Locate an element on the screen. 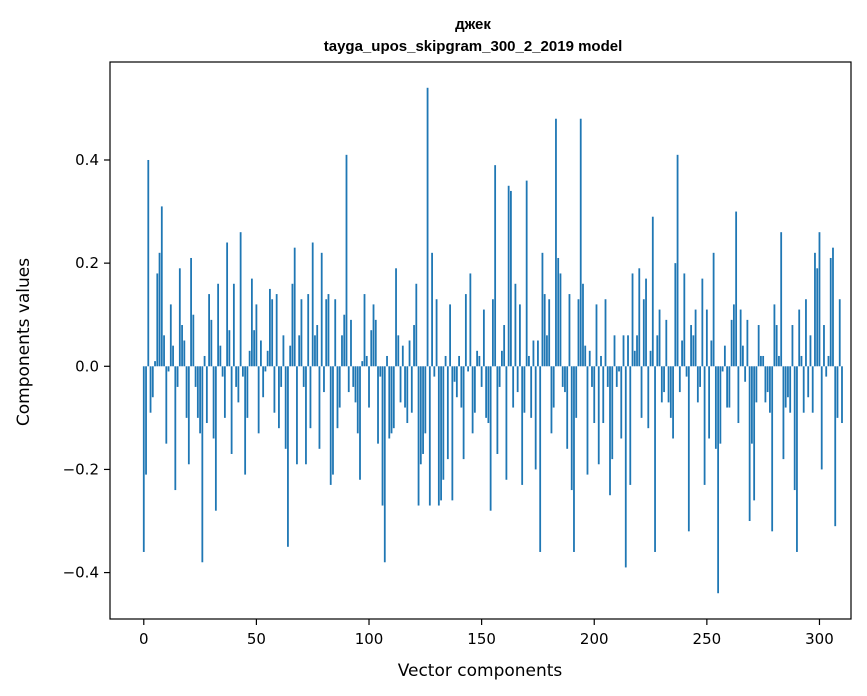  x-tick-label: 200 is located at coordinates (594, 639).